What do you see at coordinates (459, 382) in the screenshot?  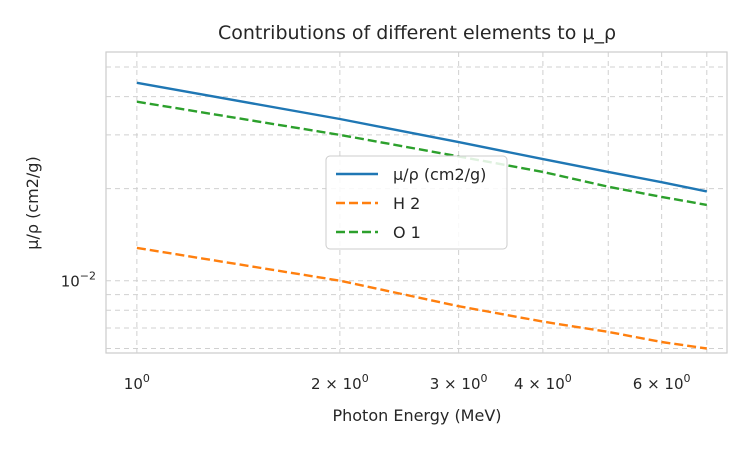 I see `x-tick-label: 3 × 100` at bounding box center [459, 382].